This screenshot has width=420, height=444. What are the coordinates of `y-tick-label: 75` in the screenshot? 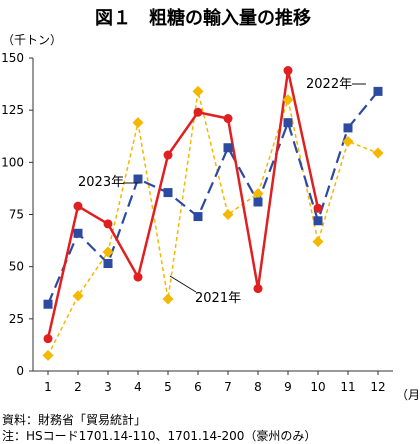 It's located at (16, 215).